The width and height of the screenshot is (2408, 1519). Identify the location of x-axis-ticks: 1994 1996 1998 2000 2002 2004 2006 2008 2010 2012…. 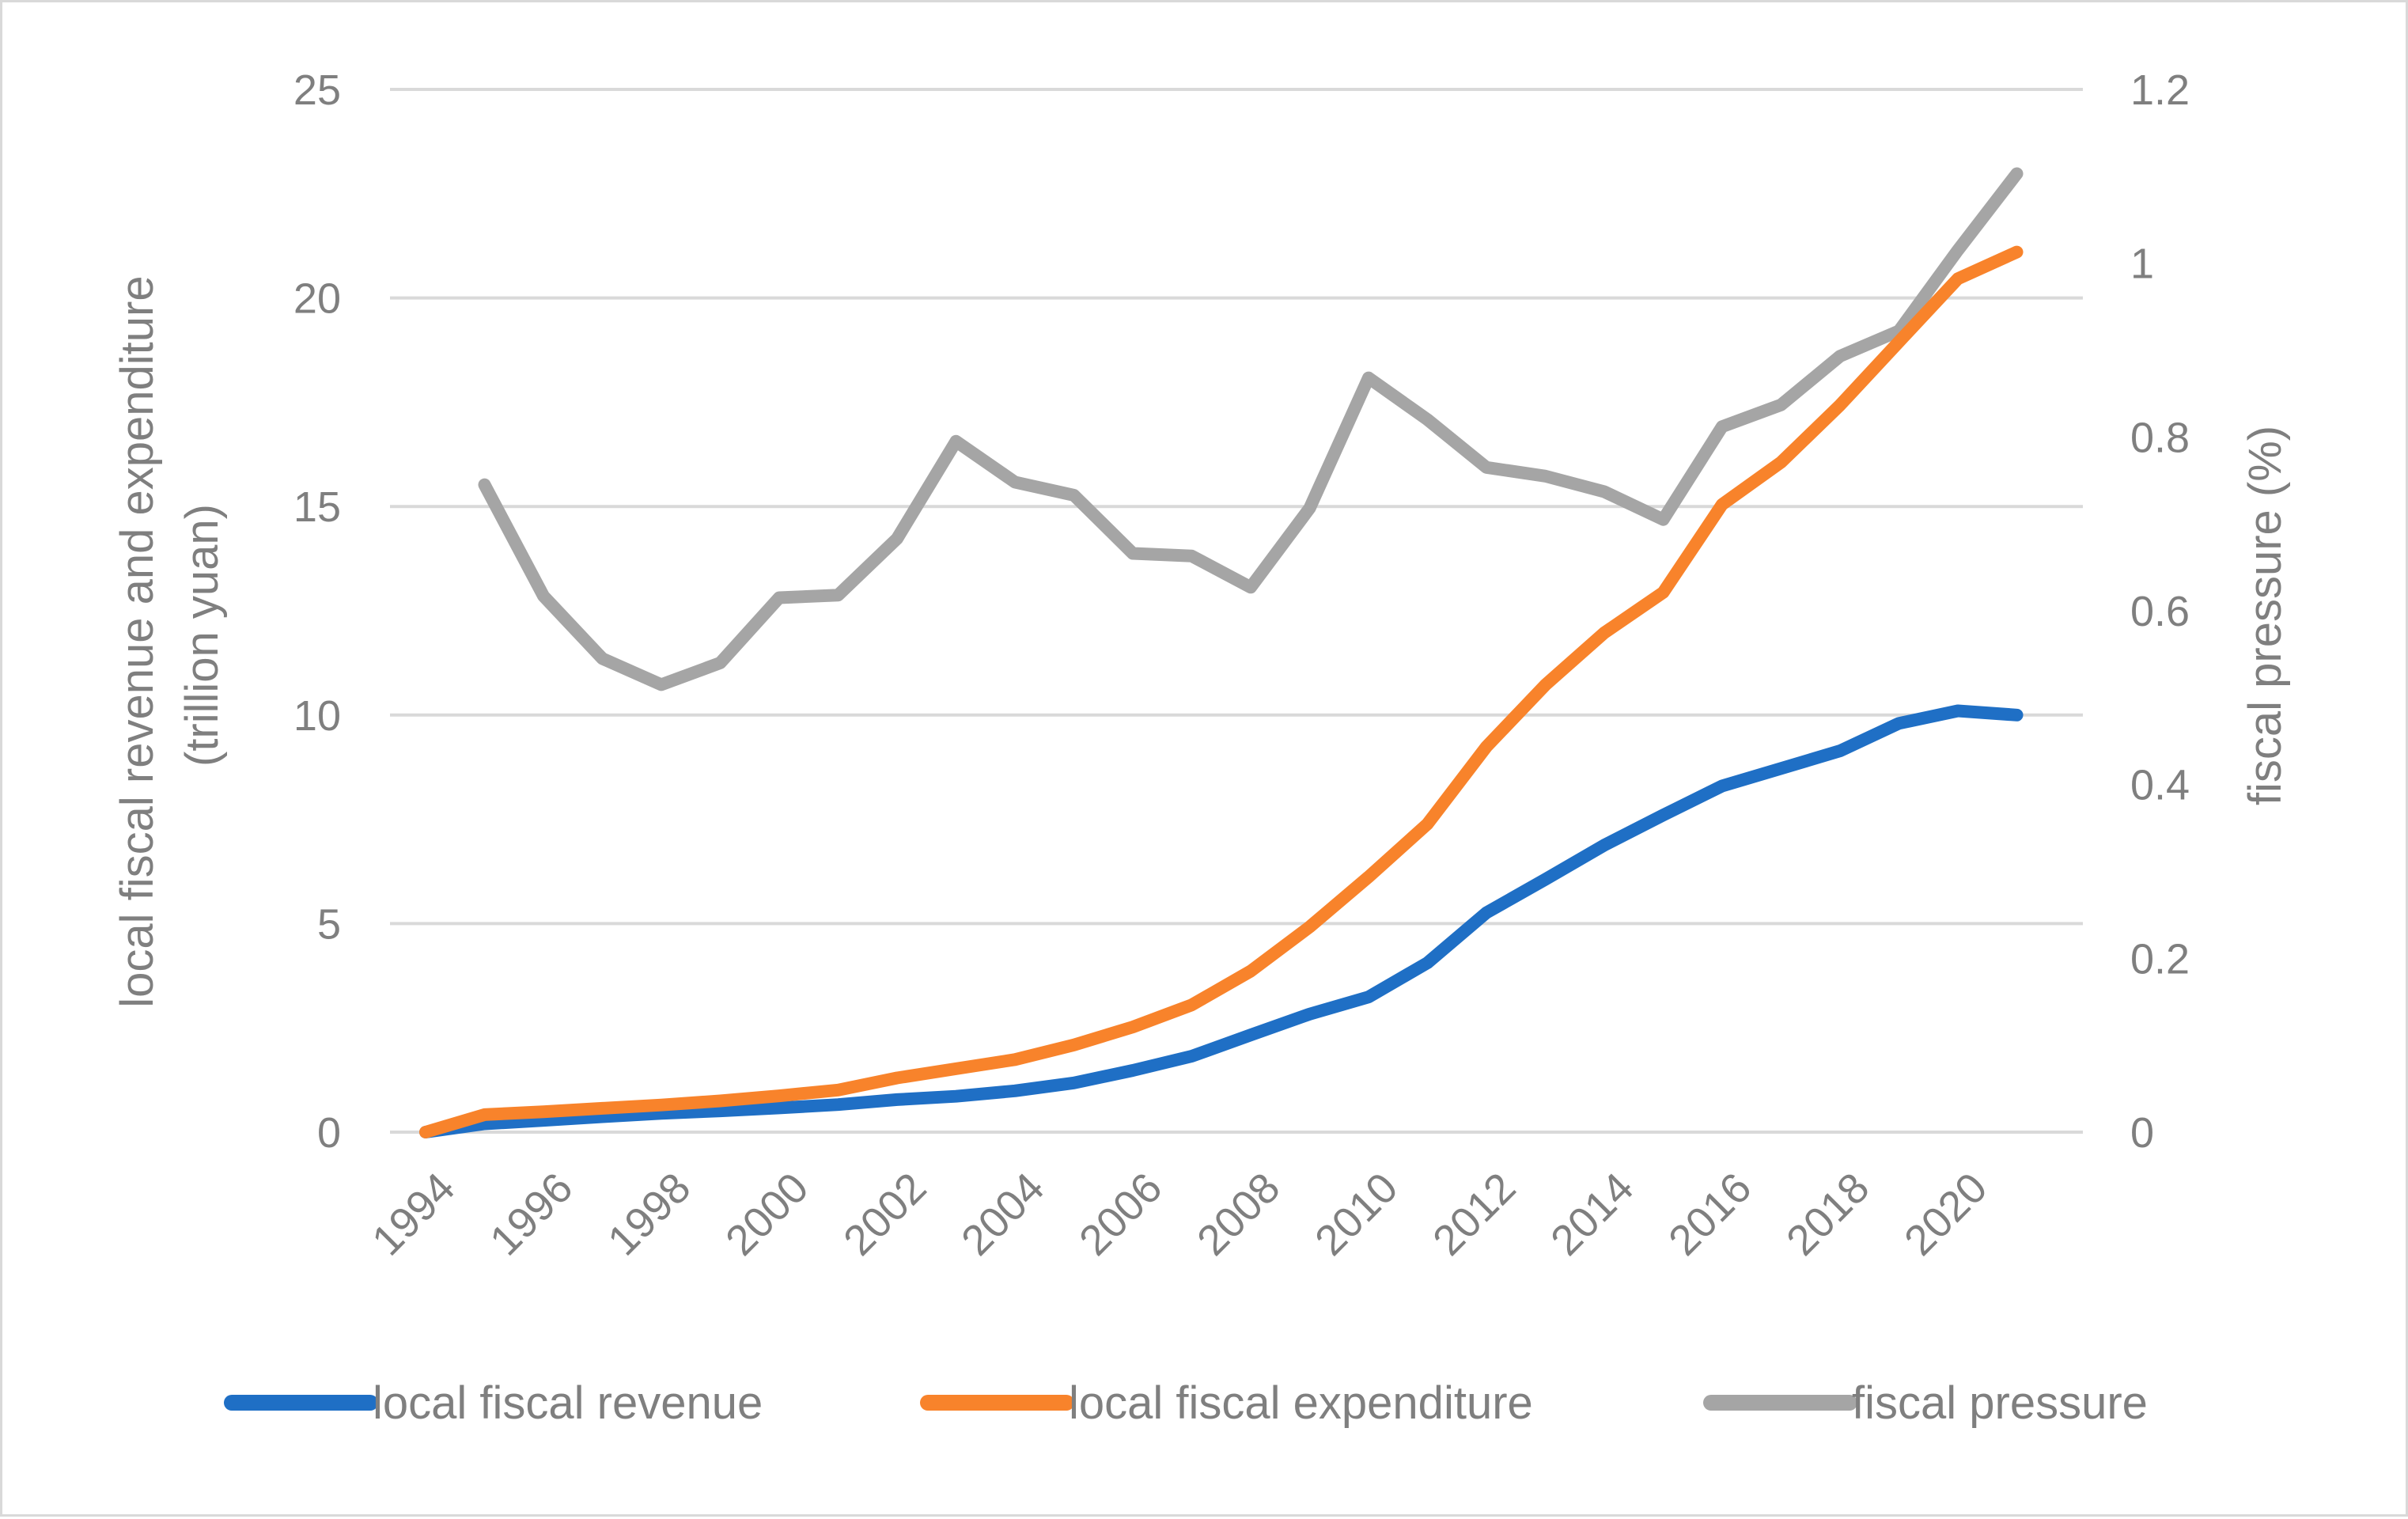
(1179, 1214).